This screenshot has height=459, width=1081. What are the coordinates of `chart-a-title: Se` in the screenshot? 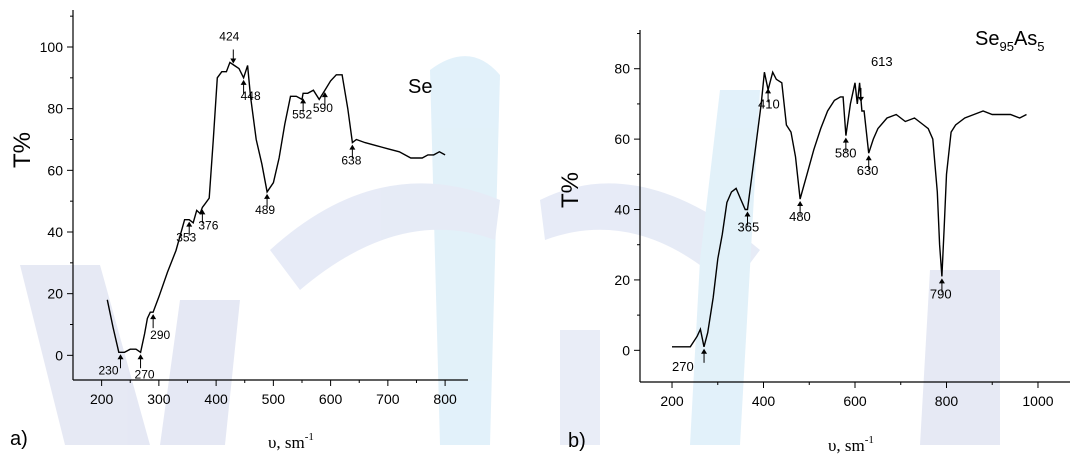 It's located at (420, 87).